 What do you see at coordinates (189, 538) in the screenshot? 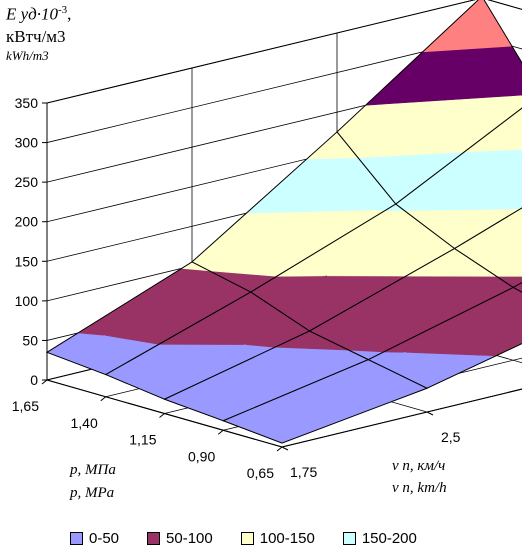
I see `legend-label-1: 50-100` at bounding box center [189, 538].